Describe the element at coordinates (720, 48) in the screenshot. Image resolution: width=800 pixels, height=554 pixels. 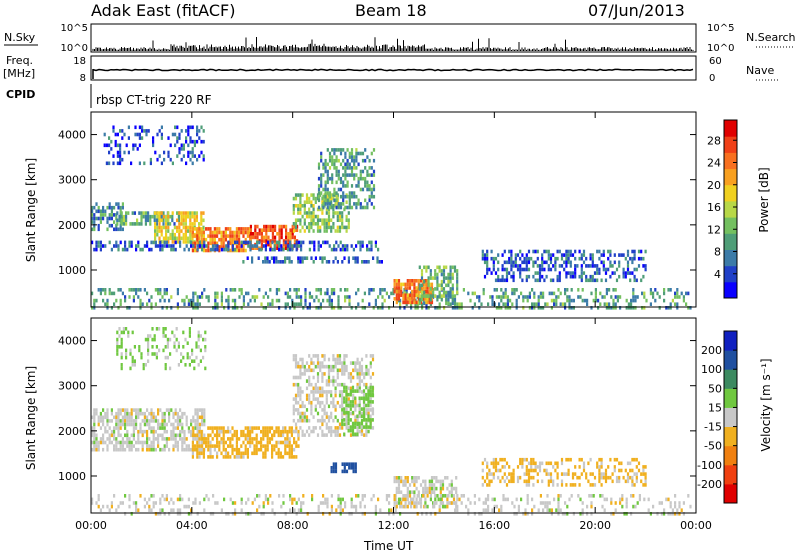
I see `nsearch-tick-bottom: 10^0` at that location.